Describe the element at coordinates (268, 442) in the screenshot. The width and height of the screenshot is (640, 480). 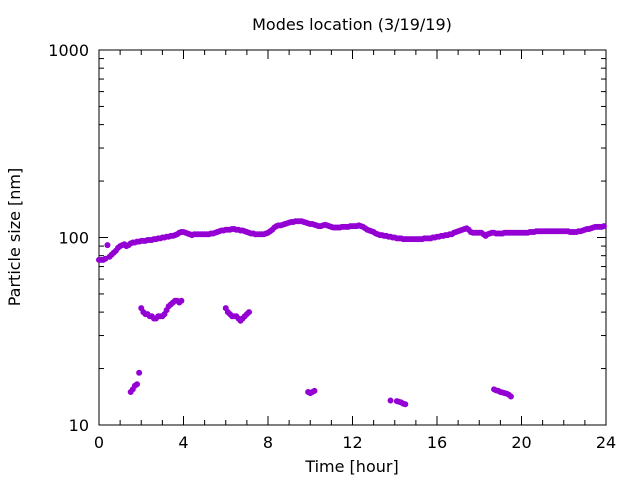
I see `x-tick-label: 8` at that location.